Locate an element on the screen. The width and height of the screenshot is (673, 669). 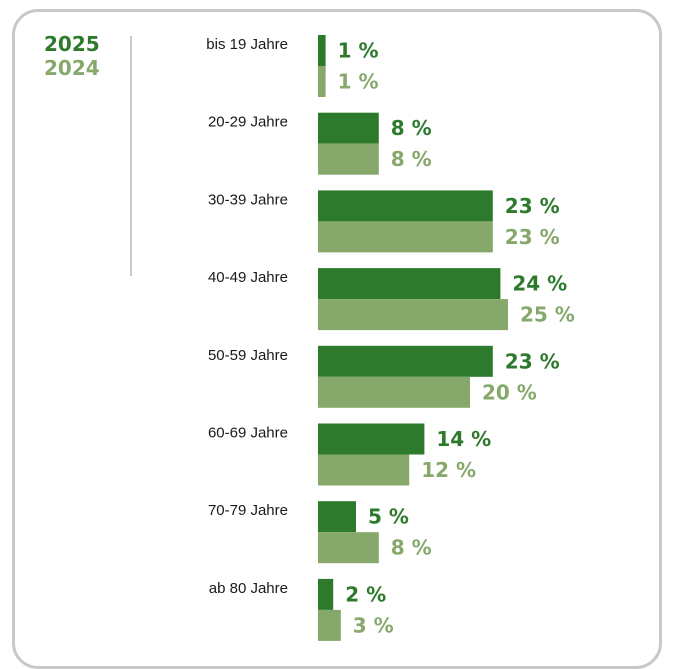
legend-item-2025: 2025 is located at coordinates (72, 44).